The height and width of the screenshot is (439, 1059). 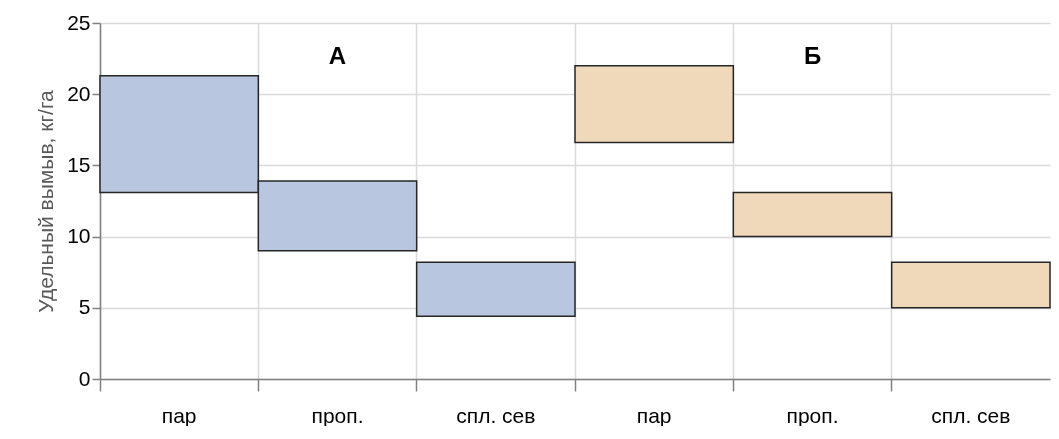 I want to click on y-axis-title: Удельный вымыв, кг/га, so click(x=46, y=201).